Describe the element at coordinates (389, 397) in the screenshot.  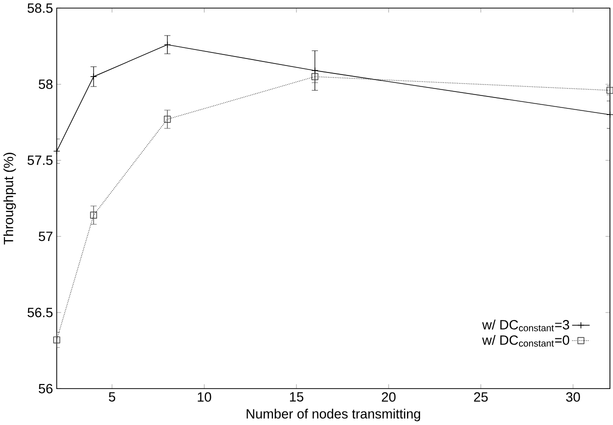
I see `x-tick-label: 20` at that location.